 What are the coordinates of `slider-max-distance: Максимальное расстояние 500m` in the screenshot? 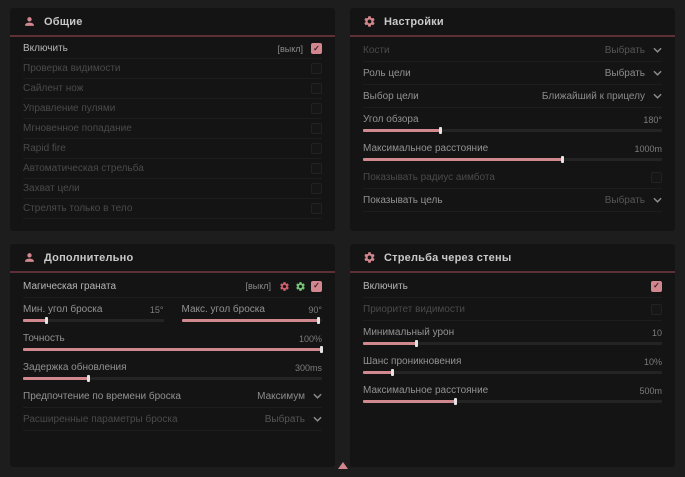 It's located at (512, 393).